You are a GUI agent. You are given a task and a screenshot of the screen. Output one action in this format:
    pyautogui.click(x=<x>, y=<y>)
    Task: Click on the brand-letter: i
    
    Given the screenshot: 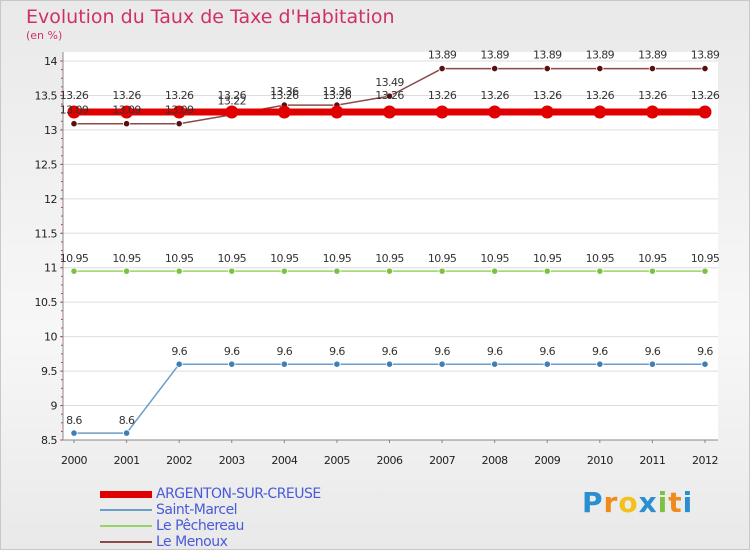 What is the action you would take?
    pyautogui.click(x=663, y=502)
    